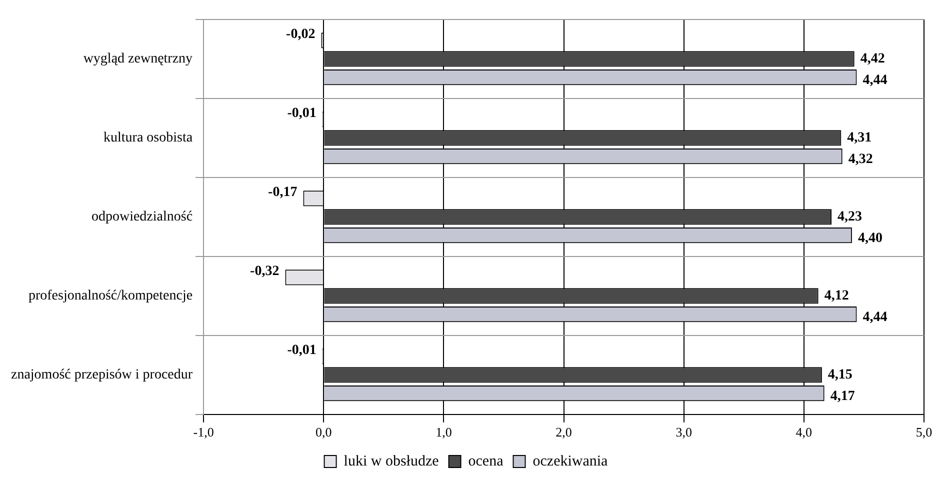 Image resolution: width=946 pixels, height=487 pixels. I want to click on data-label: 4,40, so click(870, 238).